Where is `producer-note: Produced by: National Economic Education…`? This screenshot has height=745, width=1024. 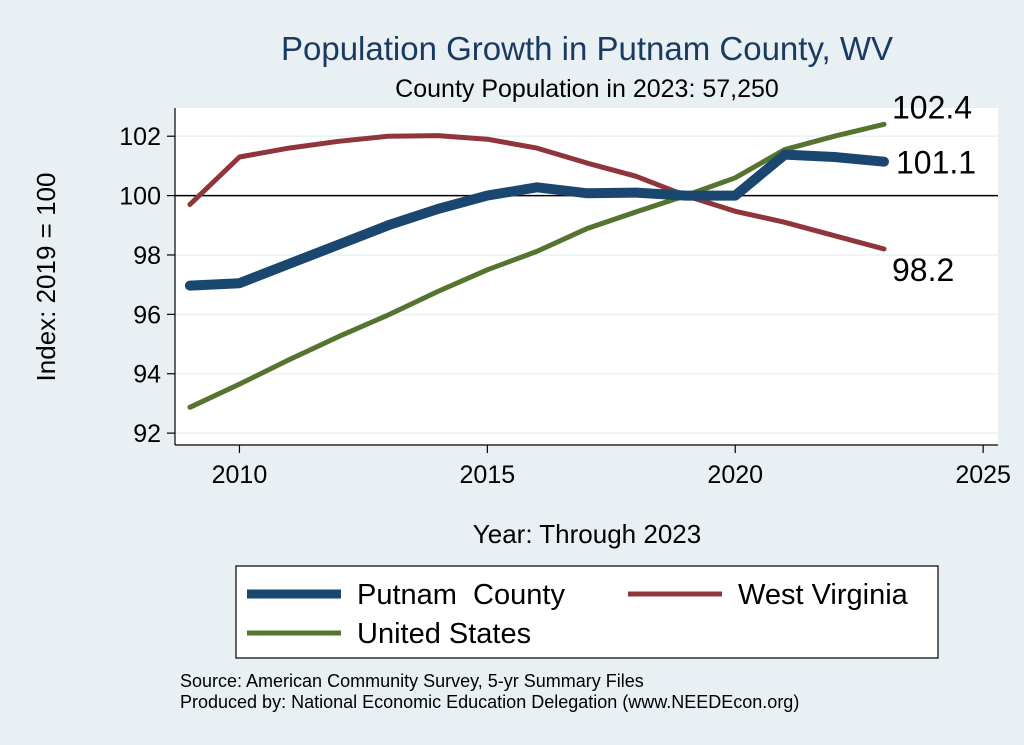 producer-note: Produced by: National Economic Education… is located at coordinates (489, 702).